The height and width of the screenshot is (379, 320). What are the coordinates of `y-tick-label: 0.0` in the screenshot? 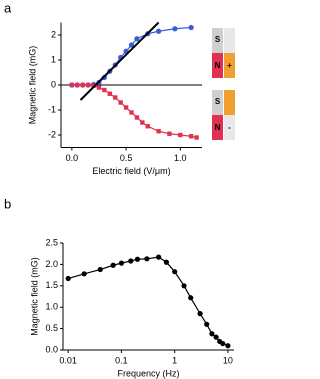 It's located at (51, 349).